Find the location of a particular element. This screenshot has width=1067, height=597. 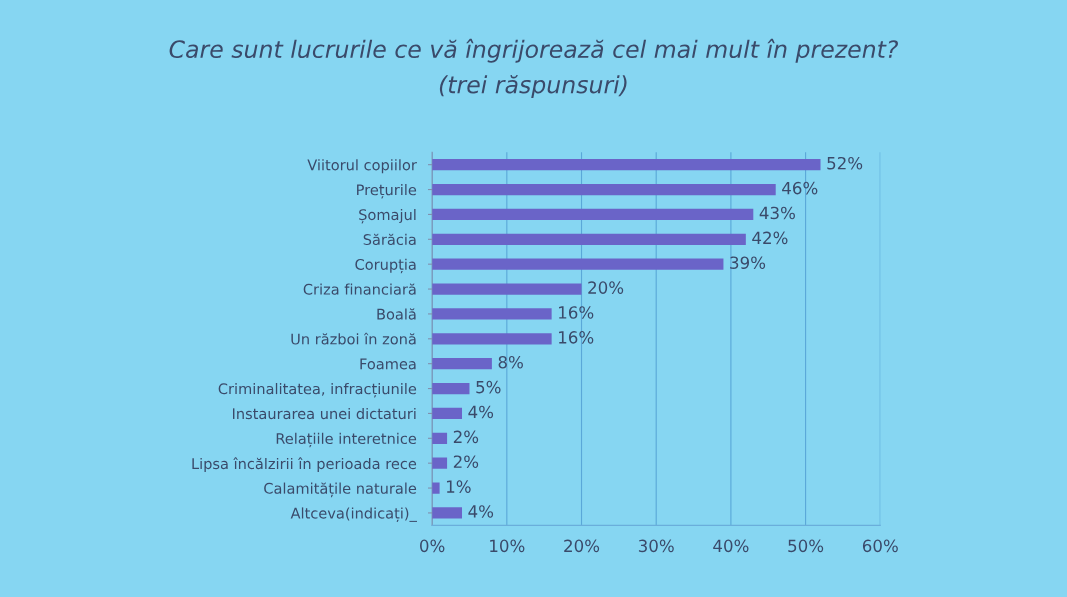

y-tick-label: Criza financiară is located at coordinates (359, 289).